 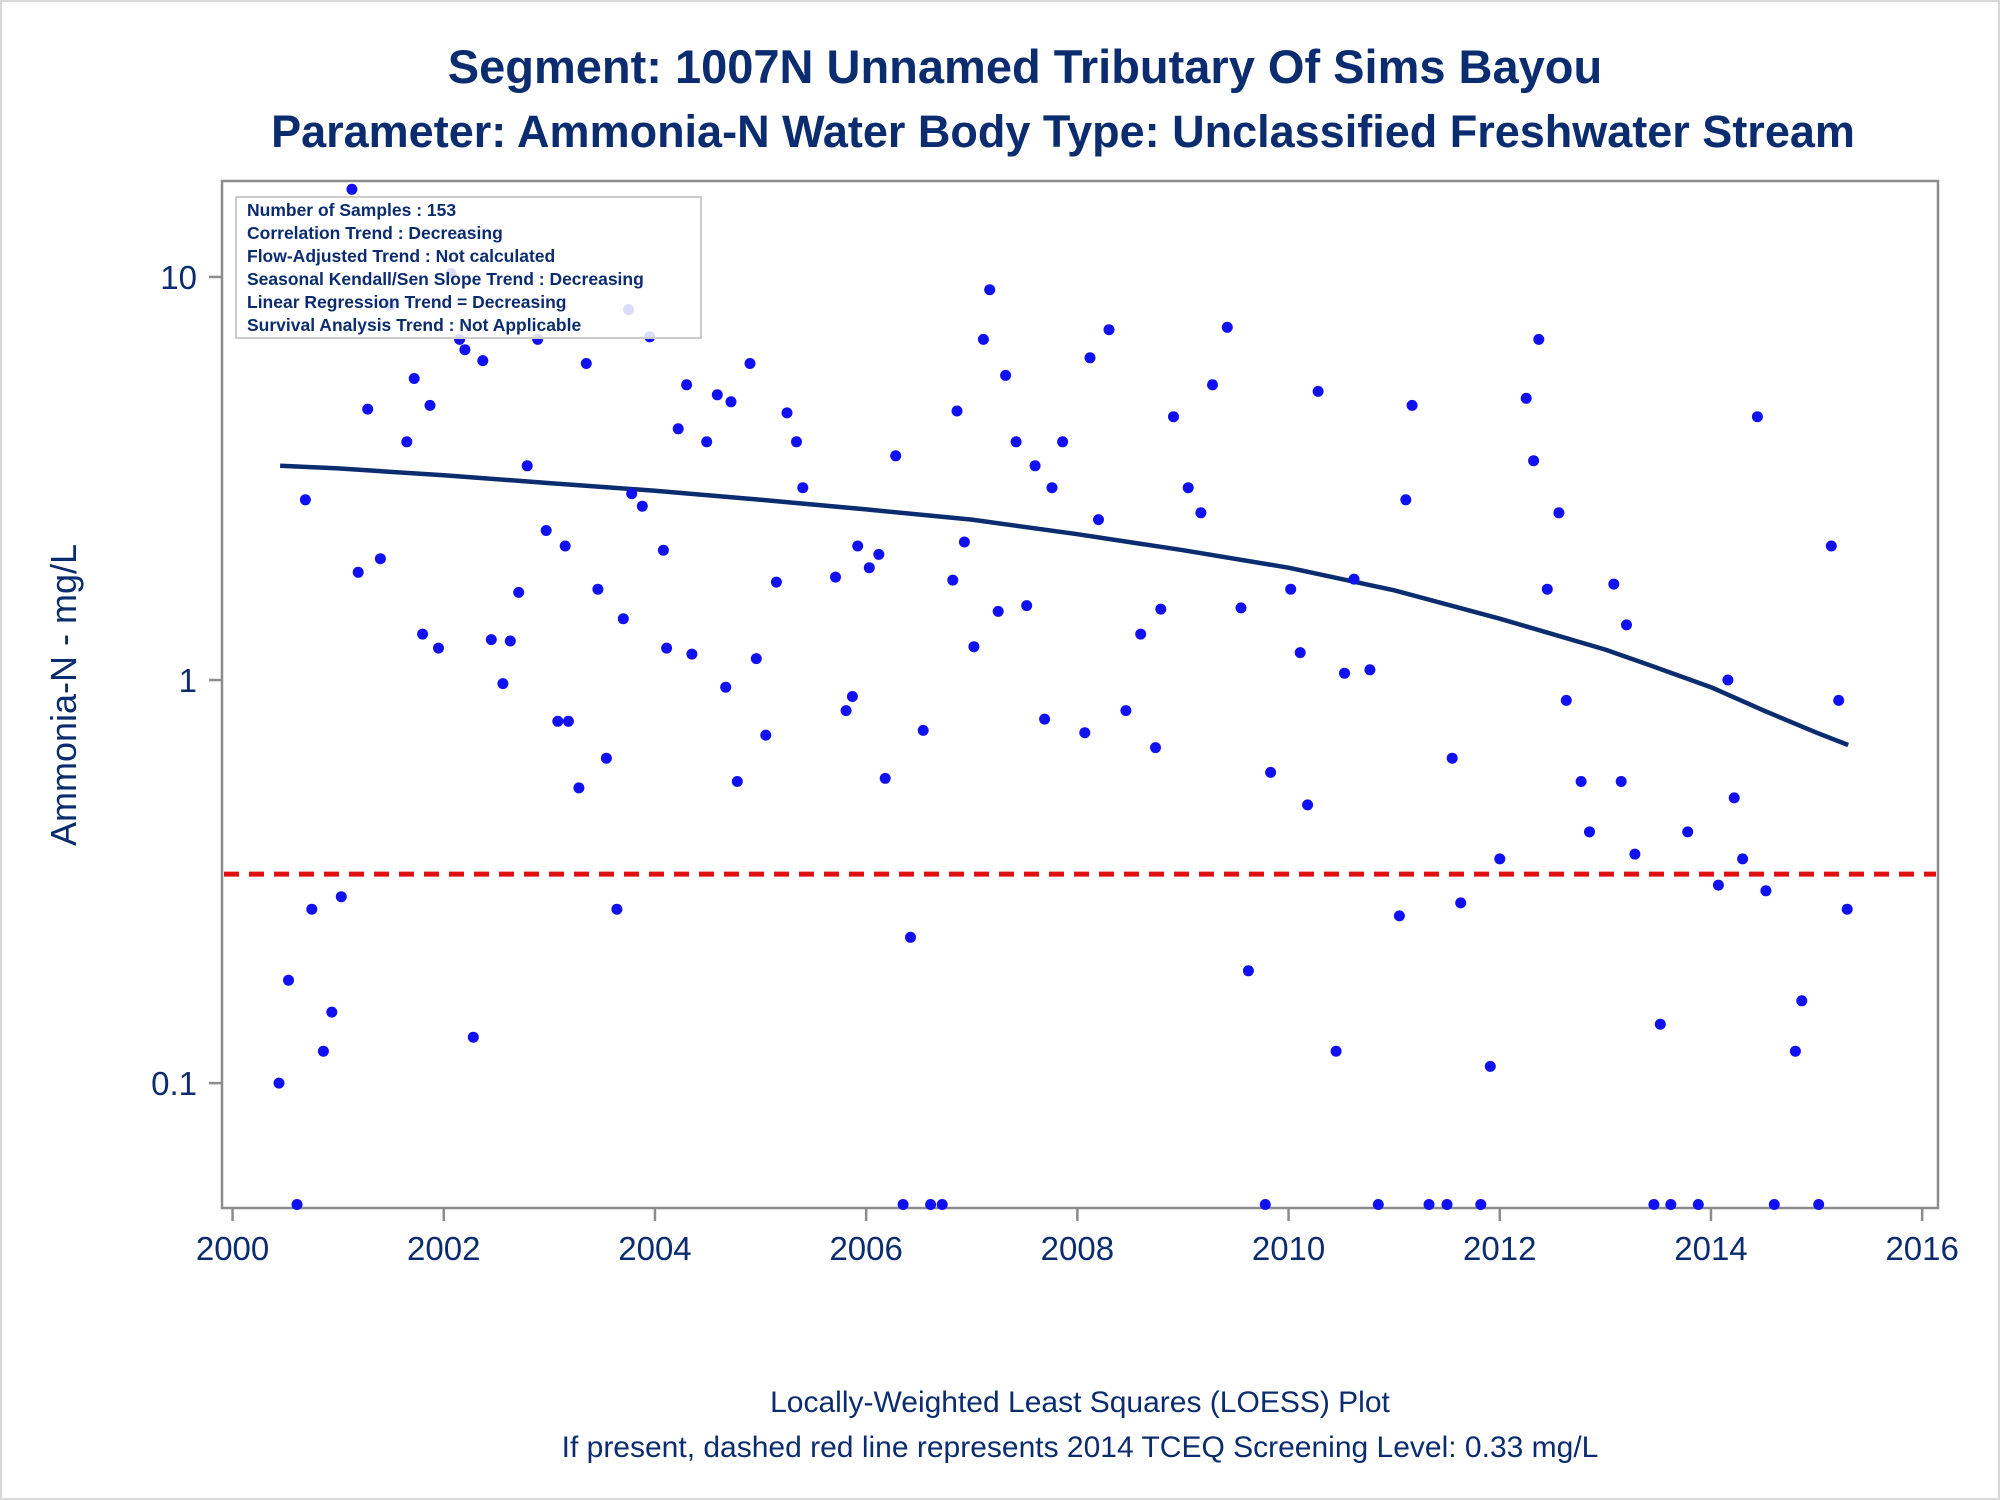 I want to click on y-tick-label: 1, so click(x=188, y=680).